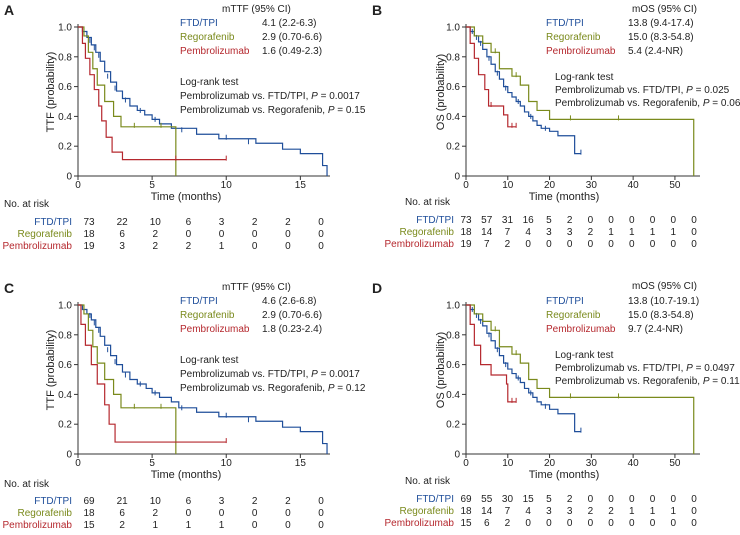 This screenshot has height=535, width=740. Describe the element at coordinates (634, 463) in the screenshot. I see `x-tick-label: 40` at that location.